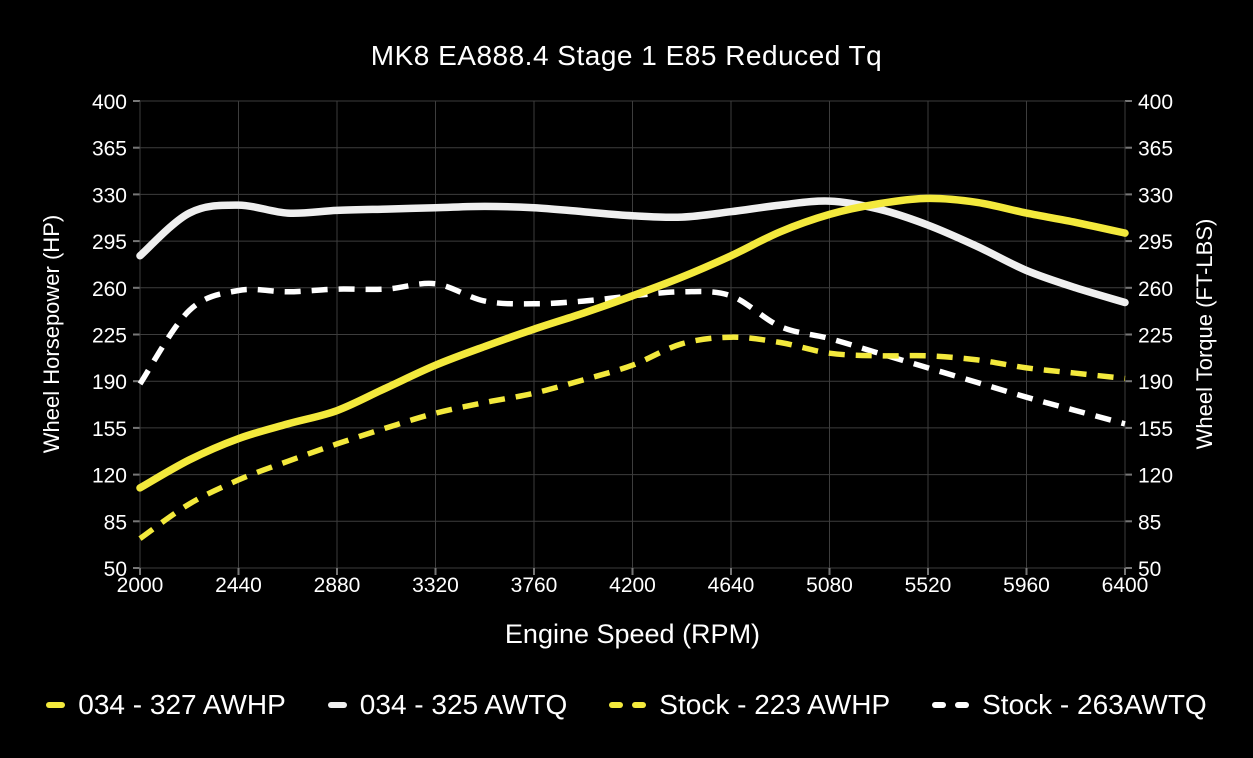 This screenshot has height=758, width=1253. What do you see at coordinates (632, 634) in the screenshot?
I see `x-axis-title-rpm: Engine Speed (RPM)` at bounding box center [632, 634].